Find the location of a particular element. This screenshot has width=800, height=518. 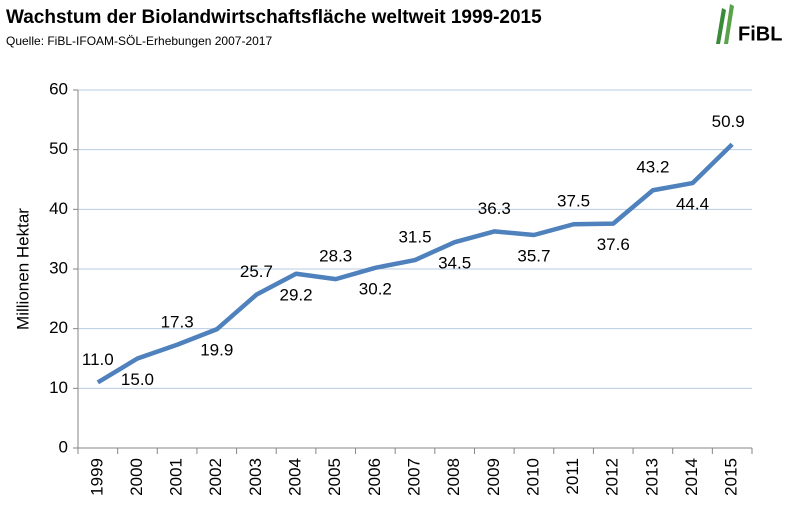

y-tick-label: 30 is located at coordinates (58, 267).